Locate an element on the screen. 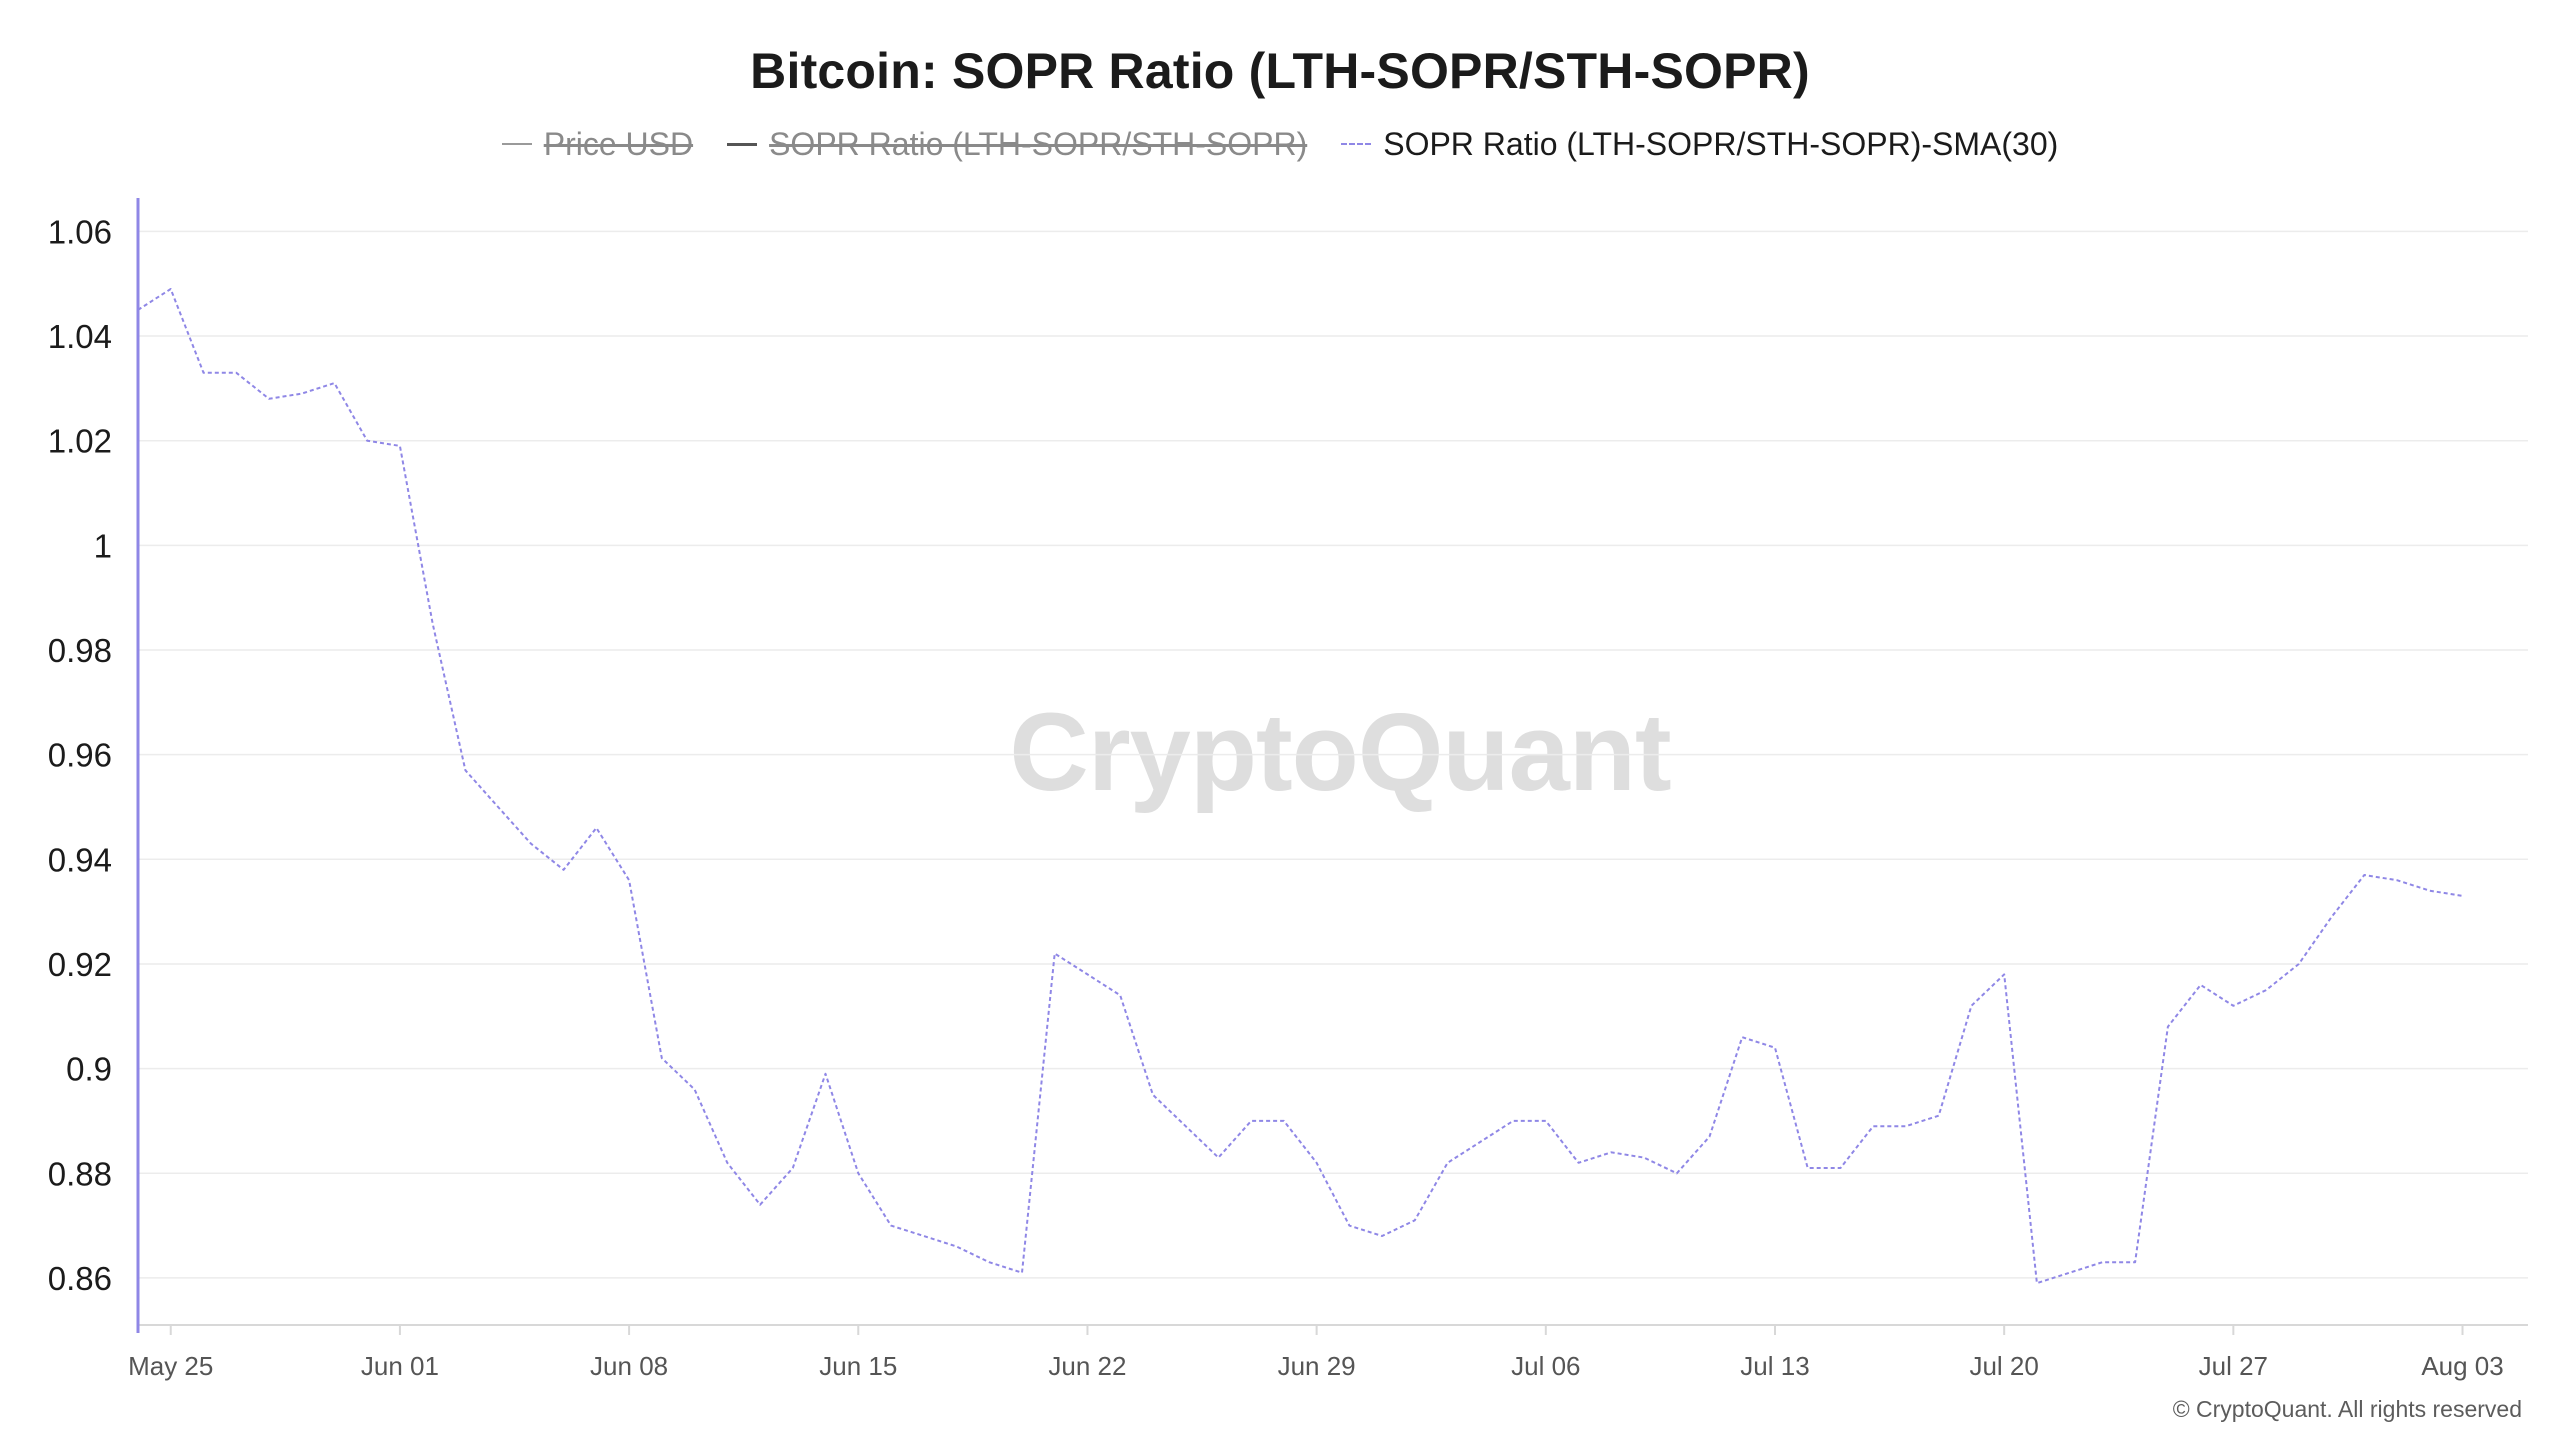 The height and width of the screenshot is (1440, 2560). x-tick-label: Jun 15 is located at coordinates (858, 1366).